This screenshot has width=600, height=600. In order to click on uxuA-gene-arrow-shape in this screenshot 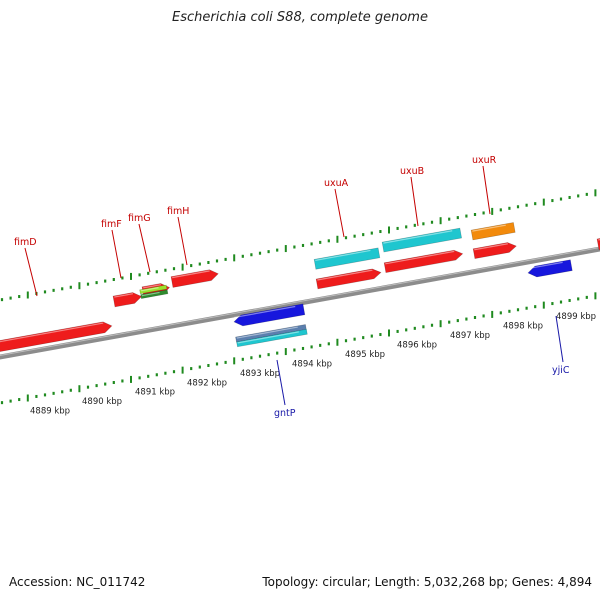, I will do `click(348, 279)`.